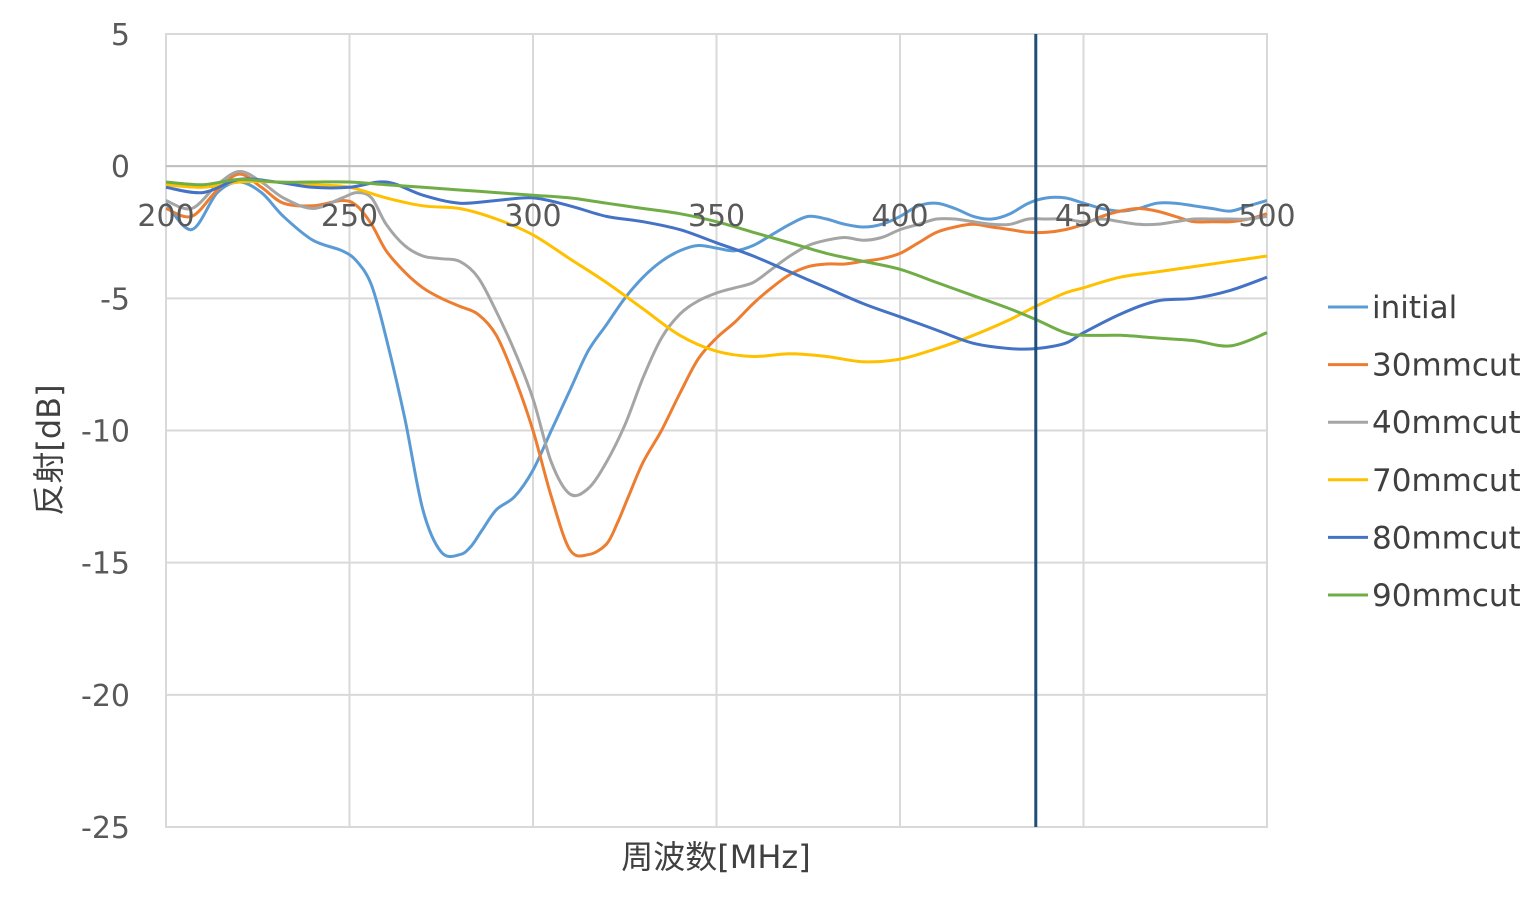 Image resolution: width=1540 pixels, height=904 pixels. Describe the element at coordinates (715, 857) in the screenshot. I see `x-axis-title: 周波数[MHz]` at that location.